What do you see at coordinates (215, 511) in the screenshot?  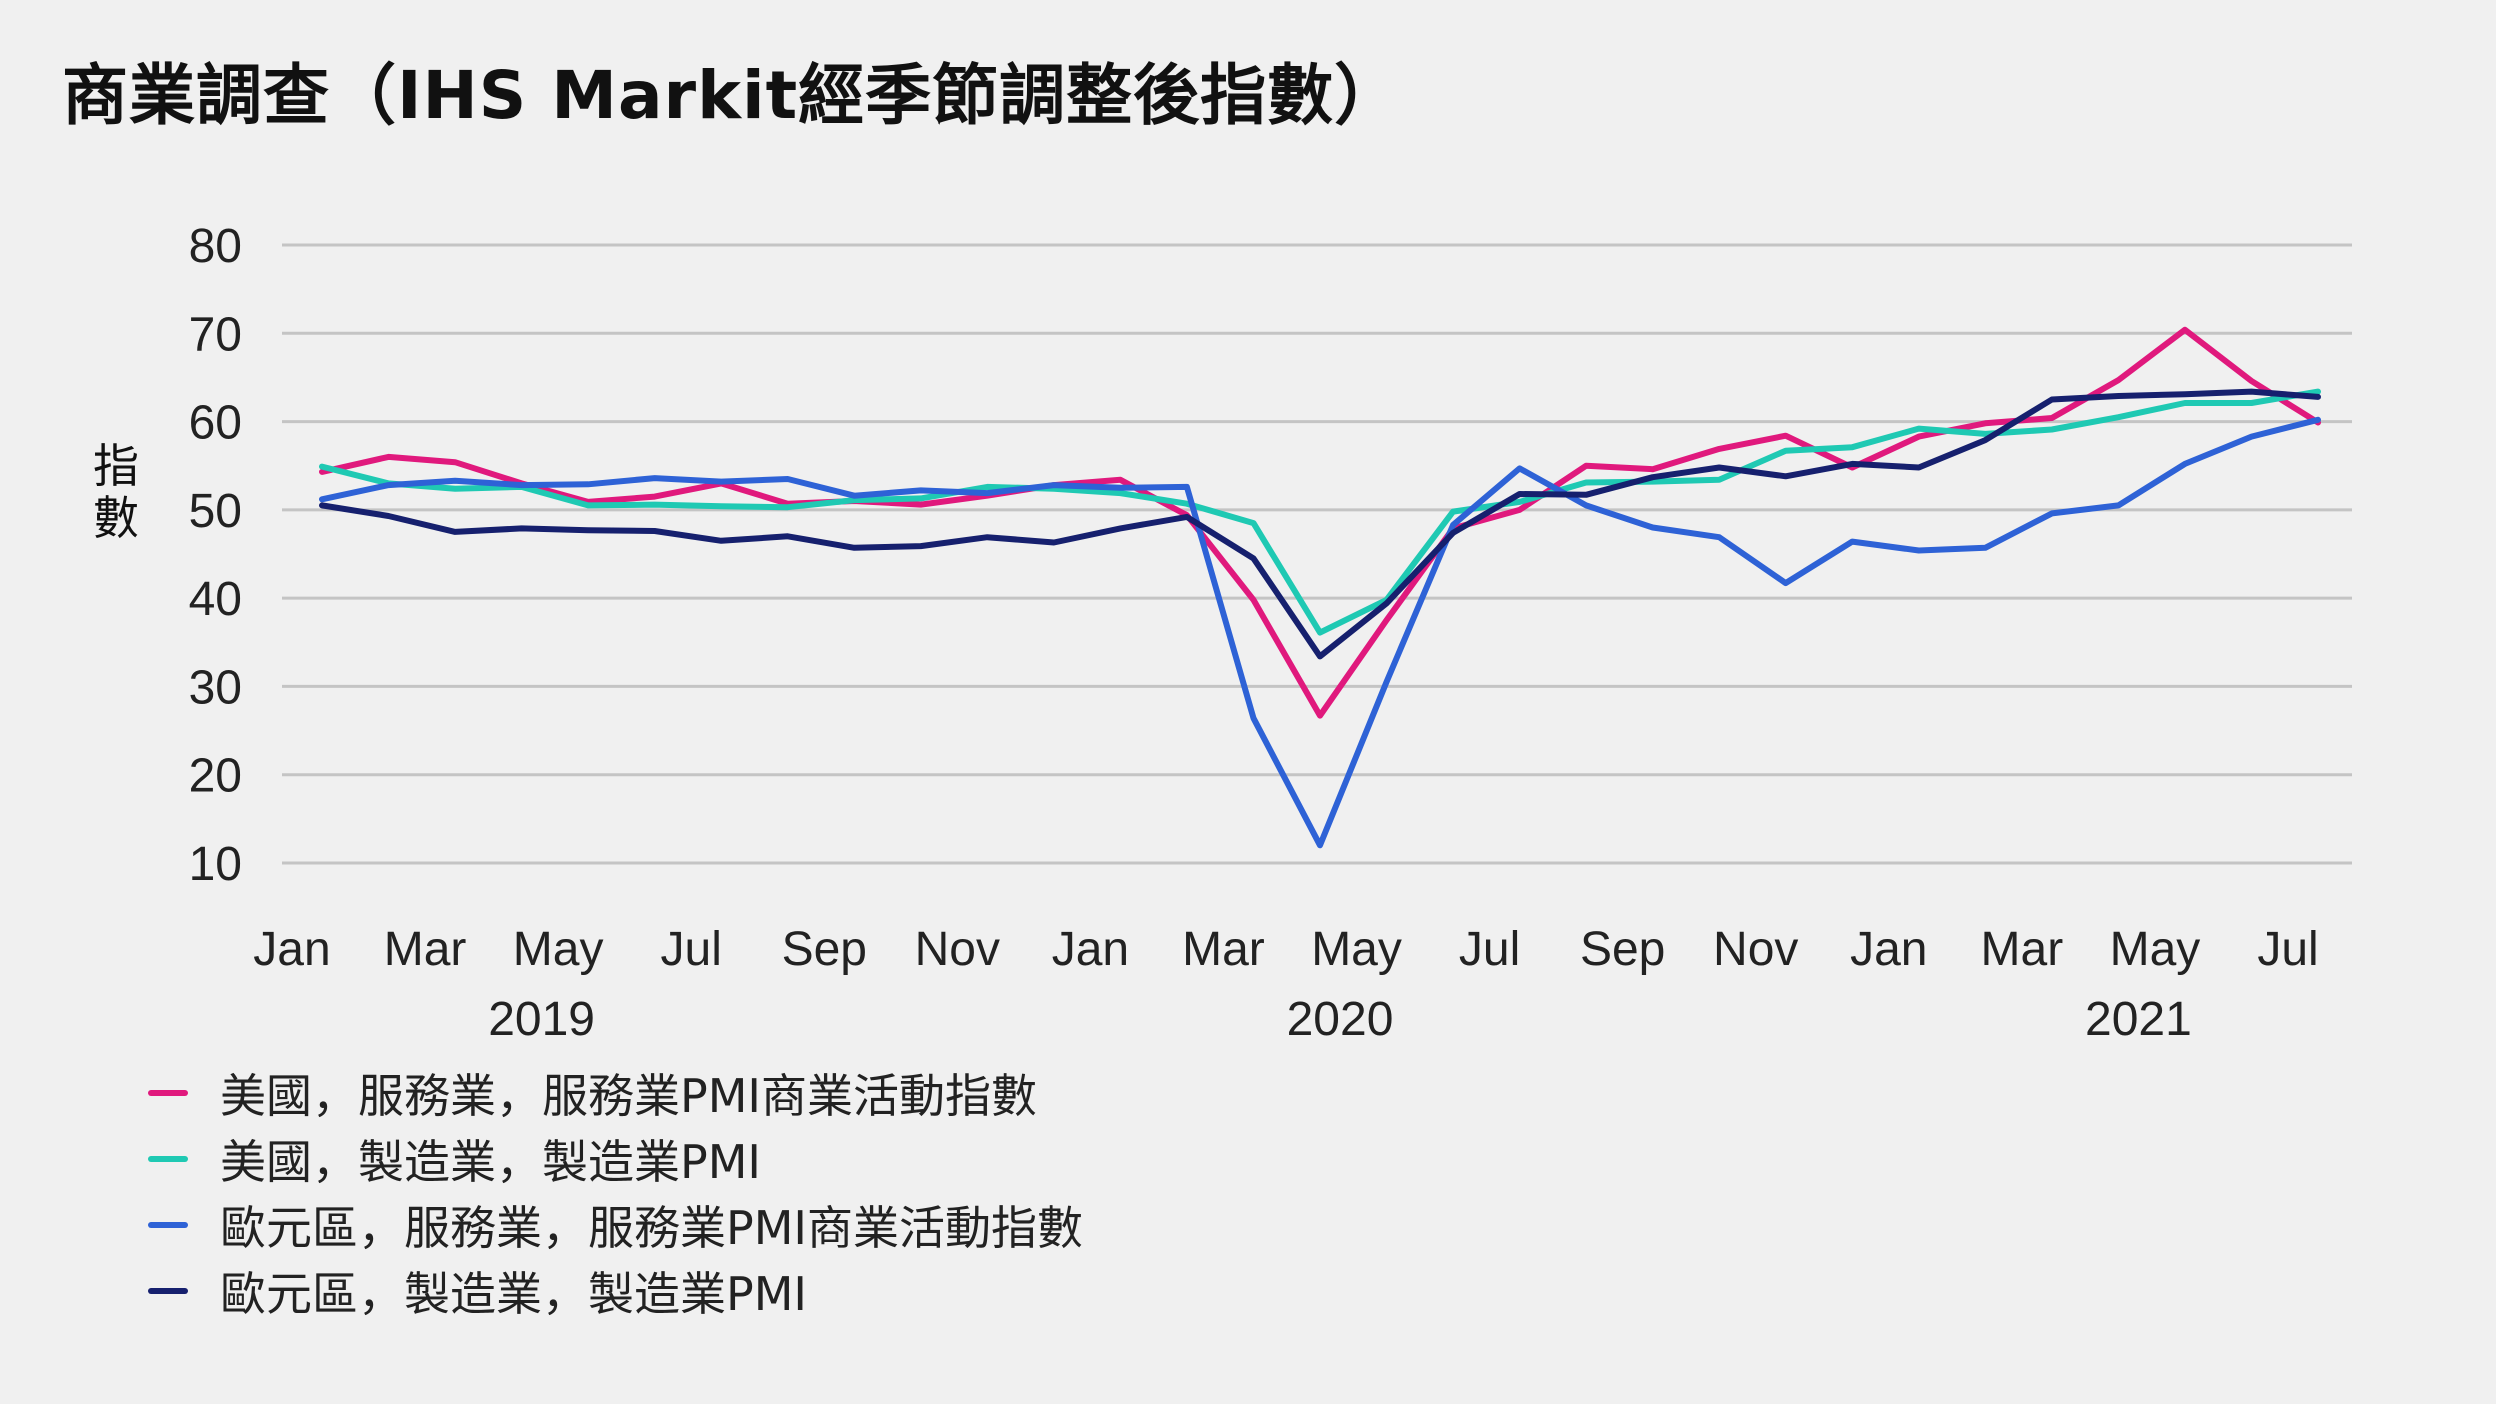 I see `y-tick-label: 50` at bounding box center [215, 511].